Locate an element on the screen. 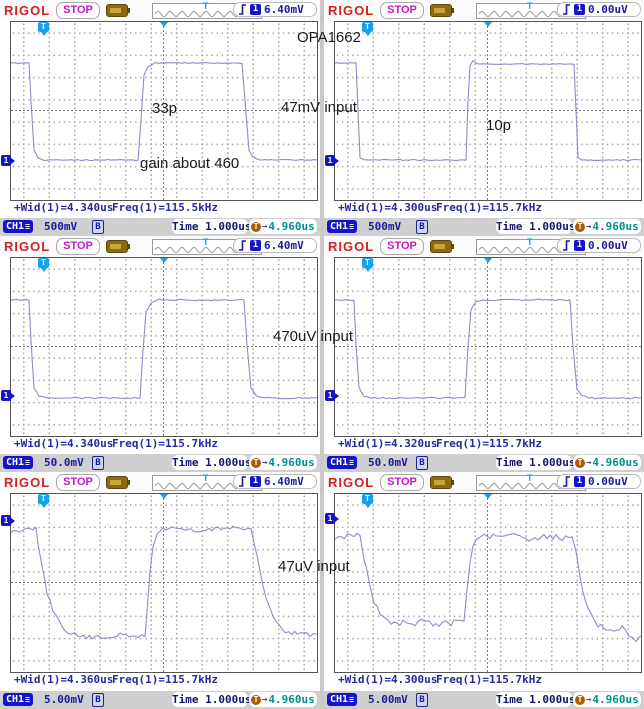  vertical-scale-readout: 50.0mV is located at coordinates (64, 462).